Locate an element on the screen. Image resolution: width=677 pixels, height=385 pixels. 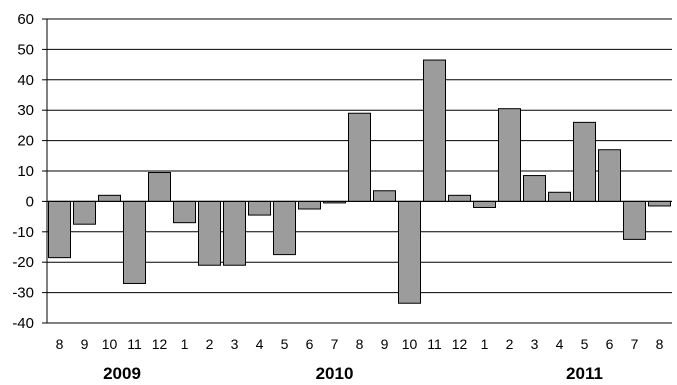
y-tick-label: 50 is located at coordinates (25, 49).